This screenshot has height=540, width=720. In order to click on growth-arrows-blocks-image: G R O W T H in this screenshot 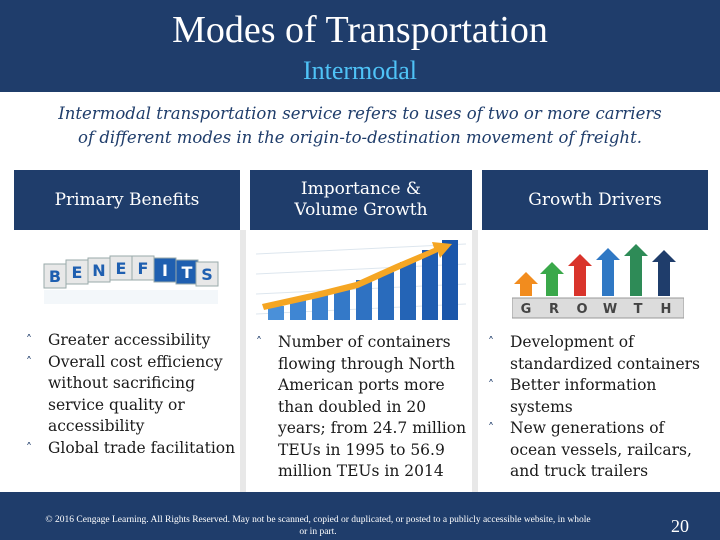, I will do `click(598, 281)`.